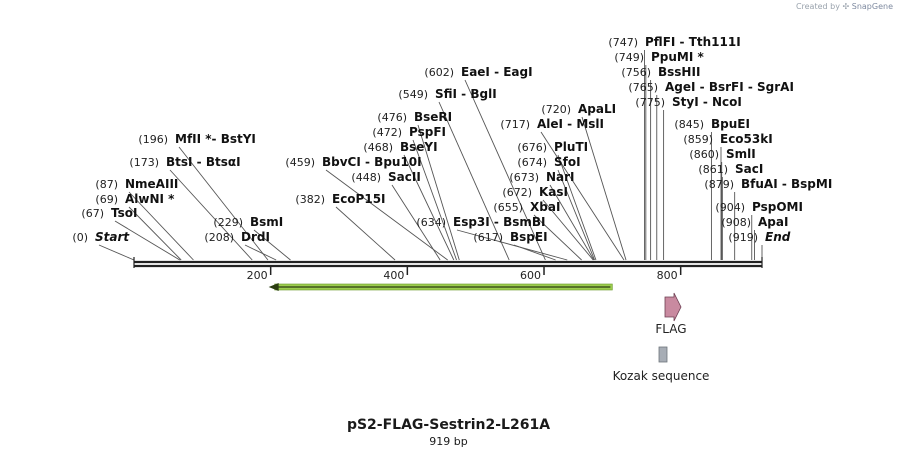 This screenshot has width=897, height=458. Describe the element at coordinates (378, 147) in the screenshot. I see `site-position: (468)` at that location.